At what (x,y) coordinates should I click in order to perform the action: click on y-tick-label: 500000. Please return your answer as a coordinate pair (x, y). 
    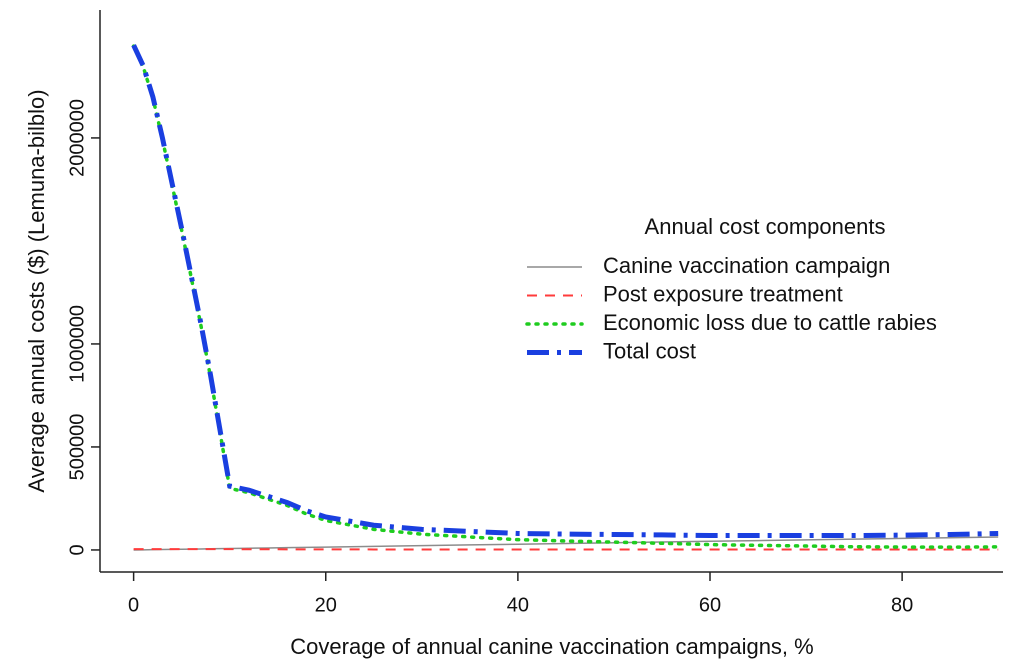
    Looking at the image, I should click on (77, 447).